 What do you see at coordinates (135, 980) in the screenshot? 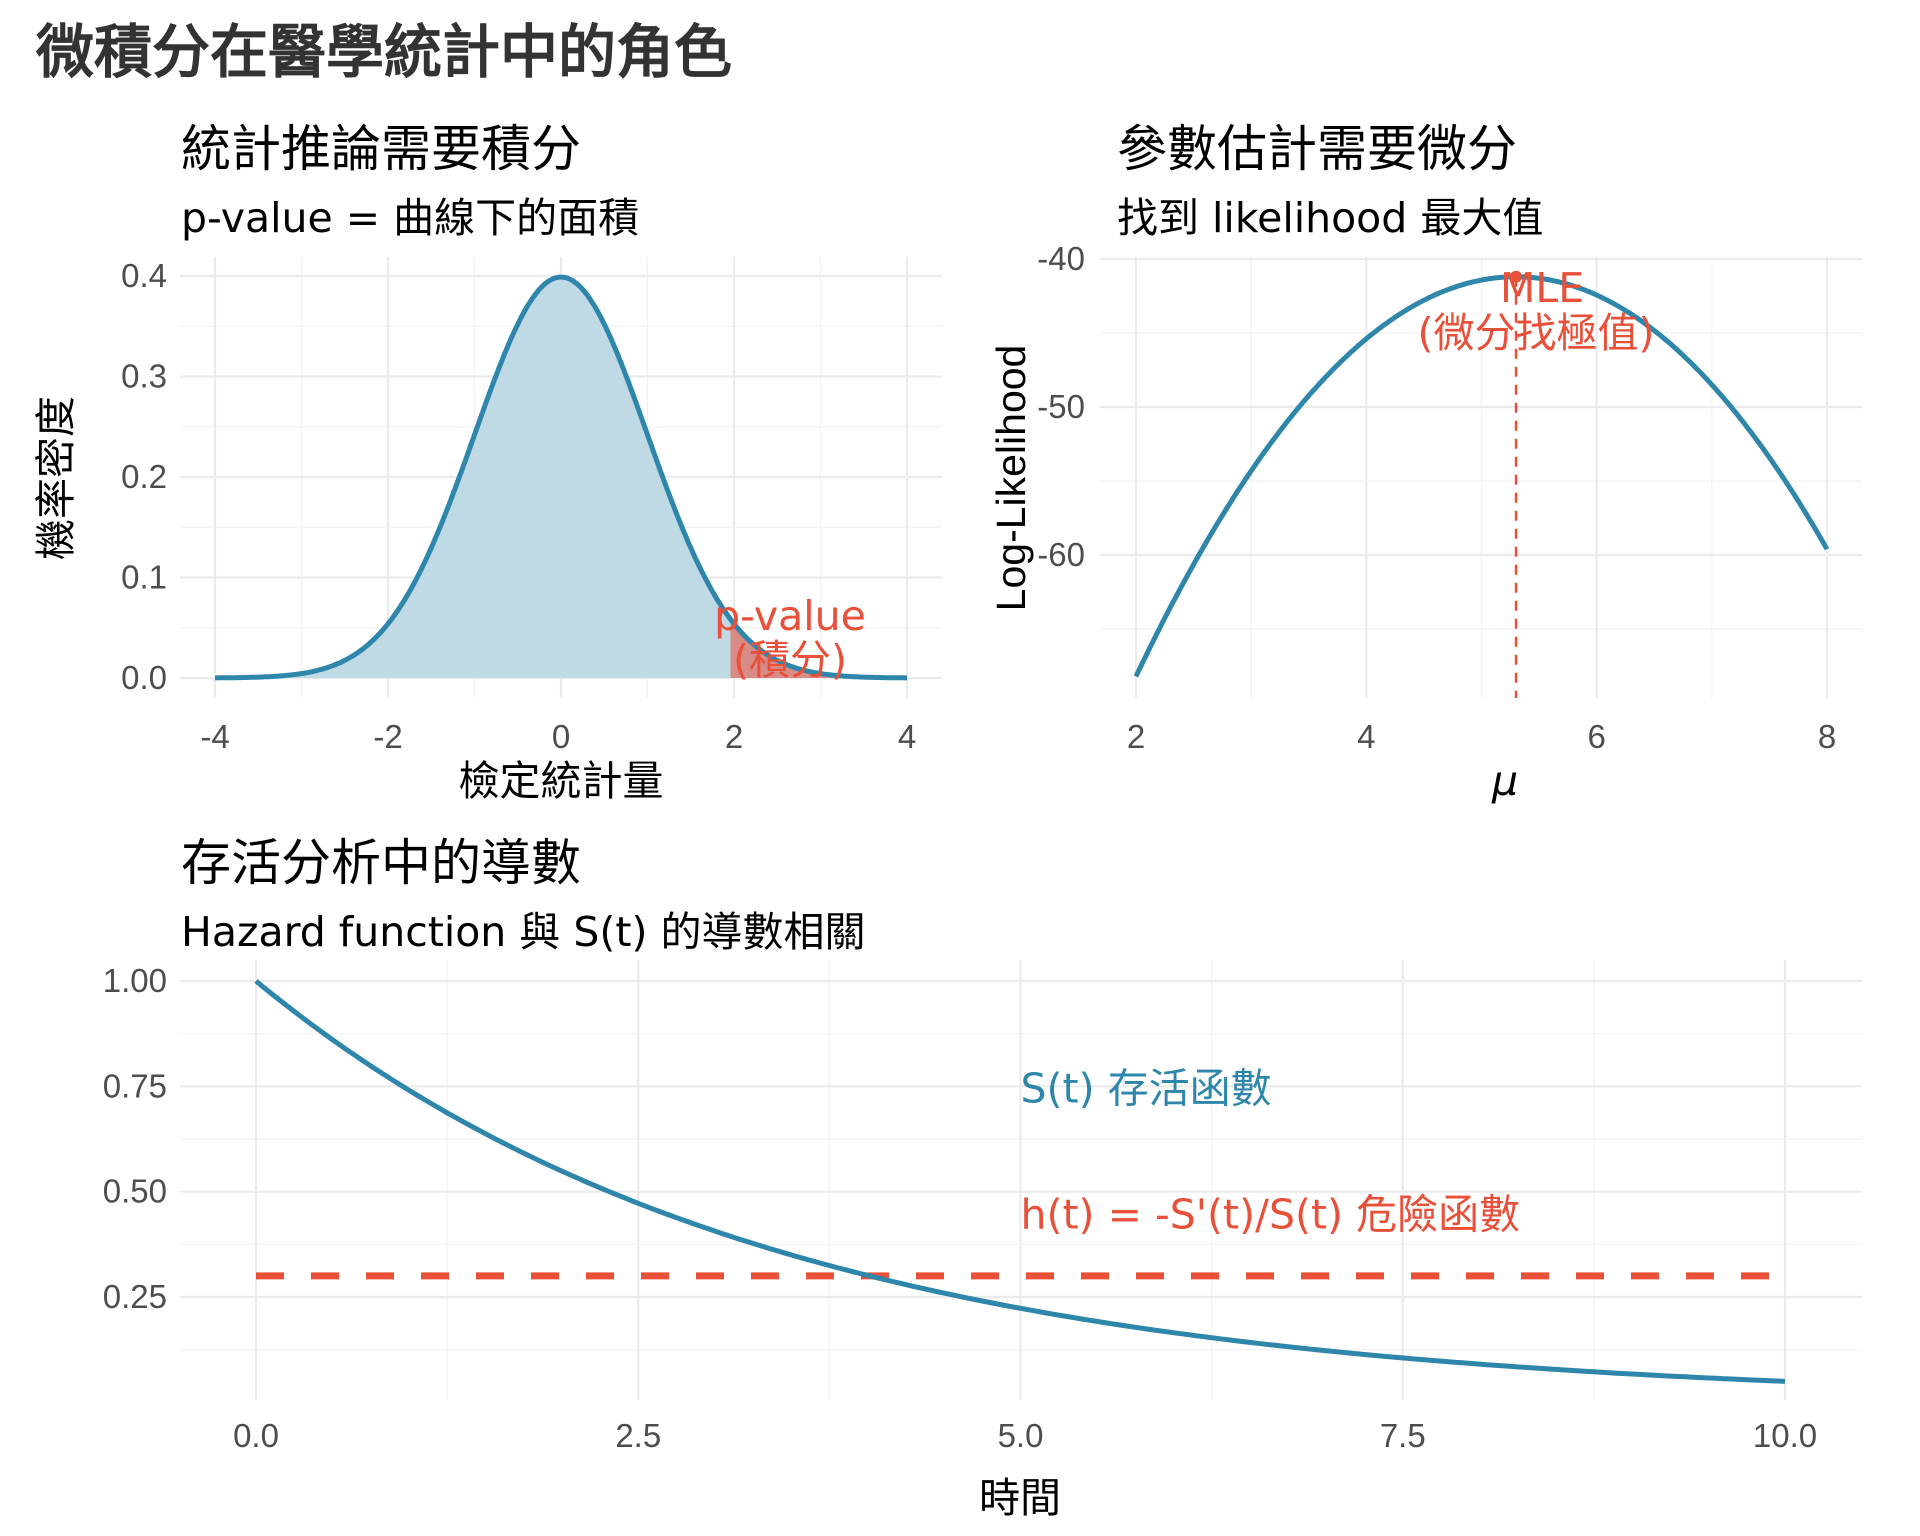
I see `panel3-y-tick-label: 1.00` at bounding box center [135, 980].